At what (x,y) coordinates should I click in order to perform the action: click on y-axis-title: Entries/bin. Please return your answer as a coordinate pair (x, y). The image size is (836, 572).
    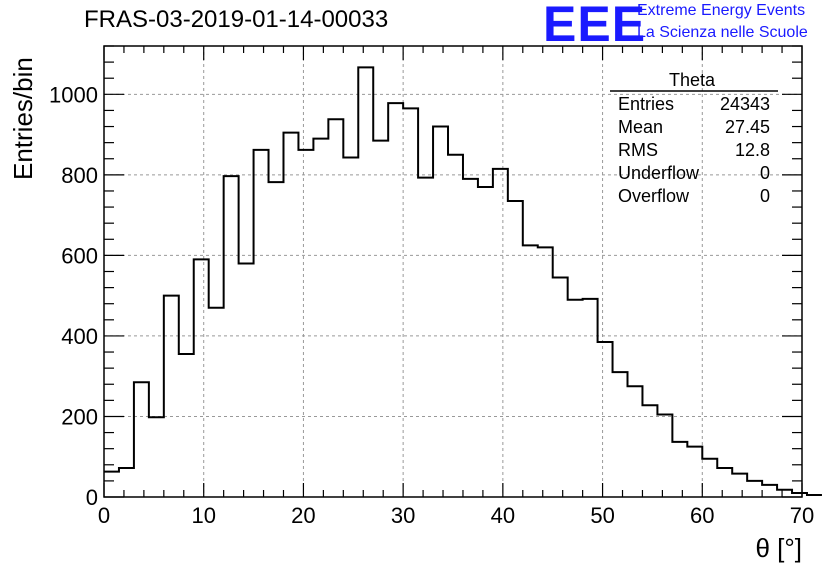
    Looking at the image, I should click on (23, 118).